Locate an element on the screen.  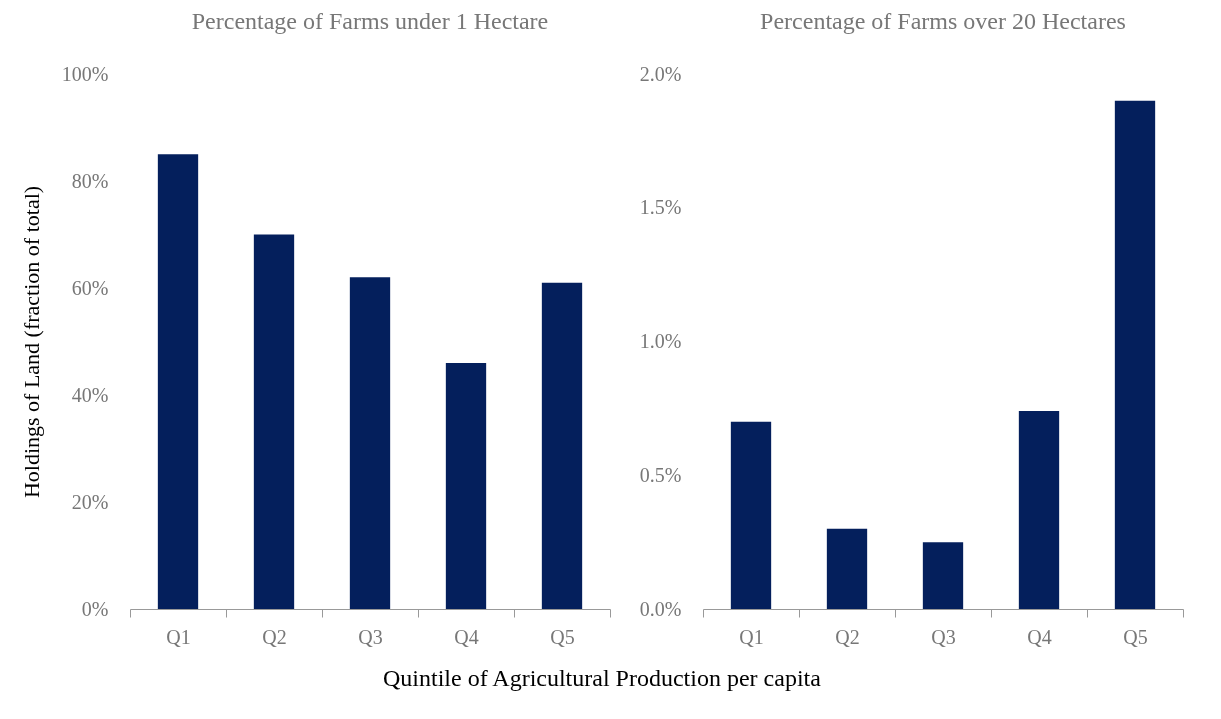
y-tick-label: 60% is located at coordinates (90, 287).